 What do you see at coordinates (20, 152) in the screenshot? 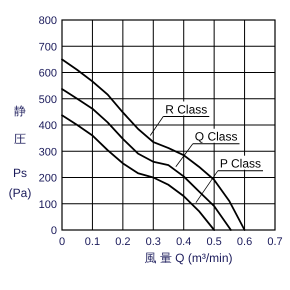
I see `text: 静圧 Ps (Pa)` at bounding box center [20, 152].